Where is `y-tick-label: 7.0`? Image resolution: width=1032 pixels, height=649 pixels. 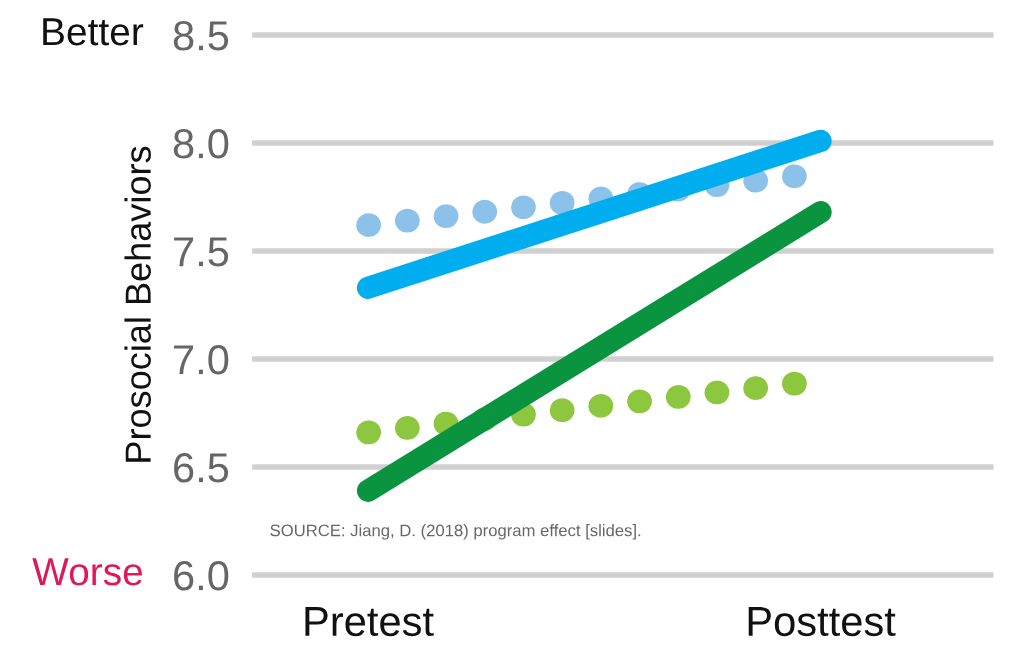 y-tick-label: 7.0 is located at coordinates (201, 360).